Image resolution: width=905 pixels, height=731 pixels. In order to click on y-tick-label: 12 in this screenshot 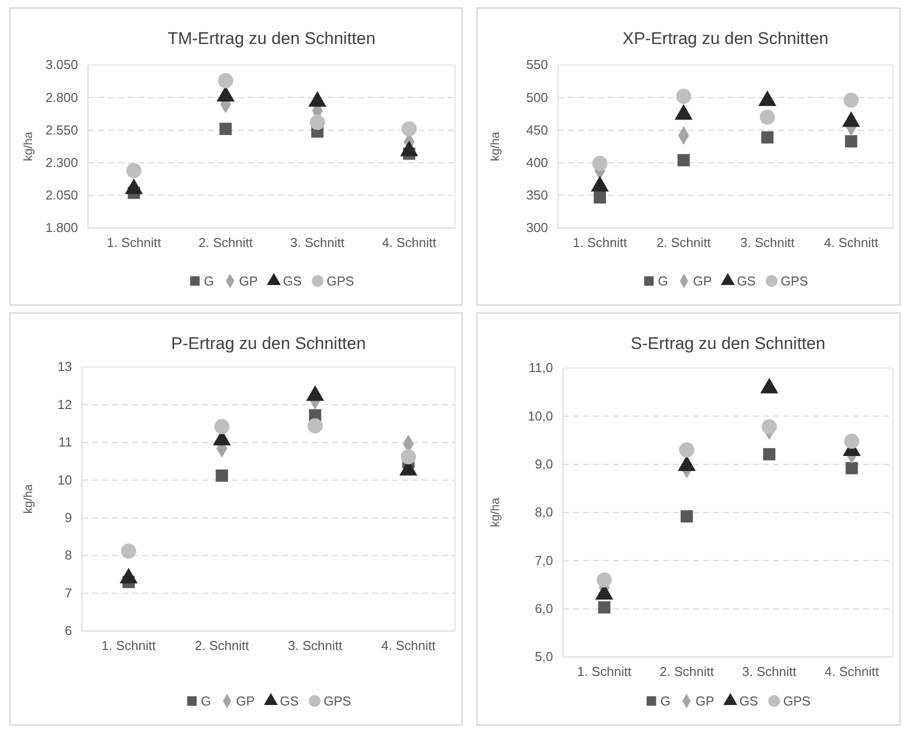, I will do `click(65, 404)`.